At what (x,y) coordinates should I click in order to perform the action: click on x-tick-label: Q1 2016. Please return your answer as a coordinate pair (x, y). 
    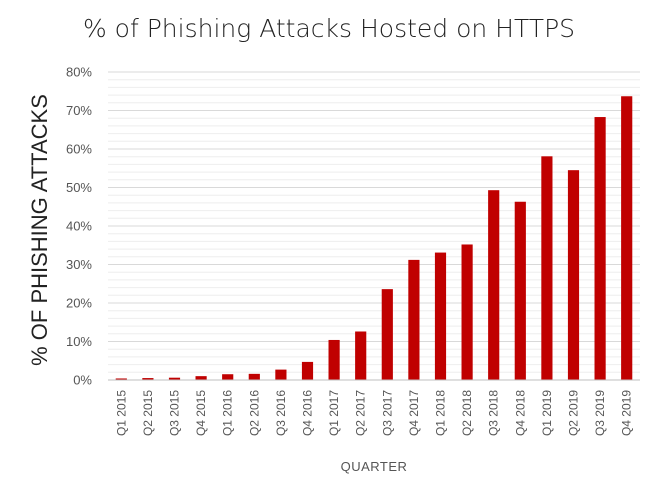
    Looking at the image, I should click on (228, 413).